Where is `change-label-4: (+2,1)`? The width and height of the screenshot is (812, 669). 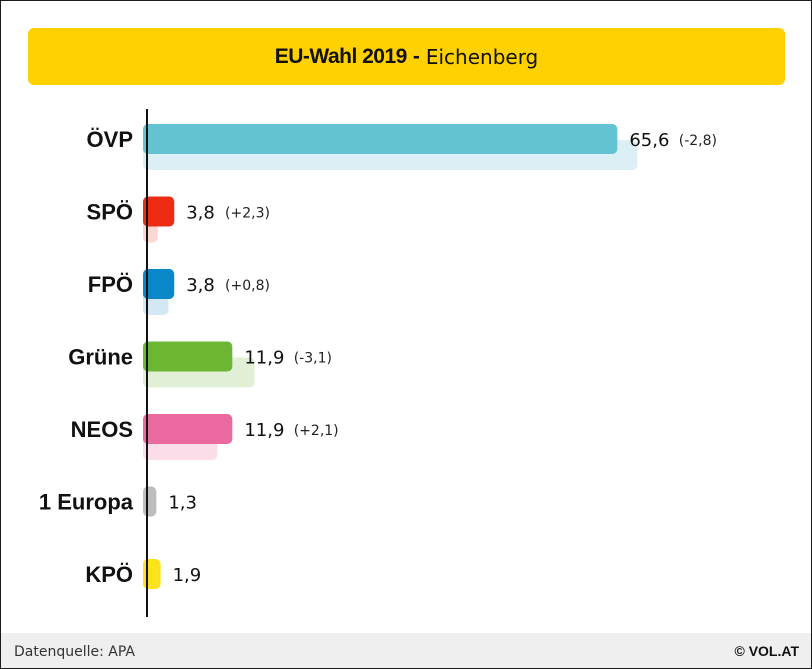 change-label-4: (+2,1) is located at coordinates (316, 431).